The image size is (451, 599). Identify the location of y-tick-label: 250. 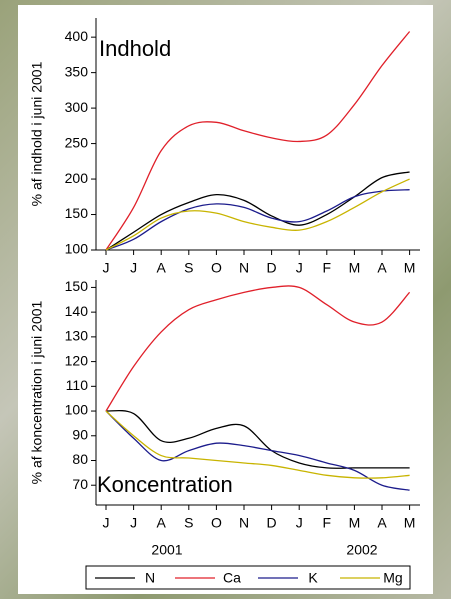
(77, 142).